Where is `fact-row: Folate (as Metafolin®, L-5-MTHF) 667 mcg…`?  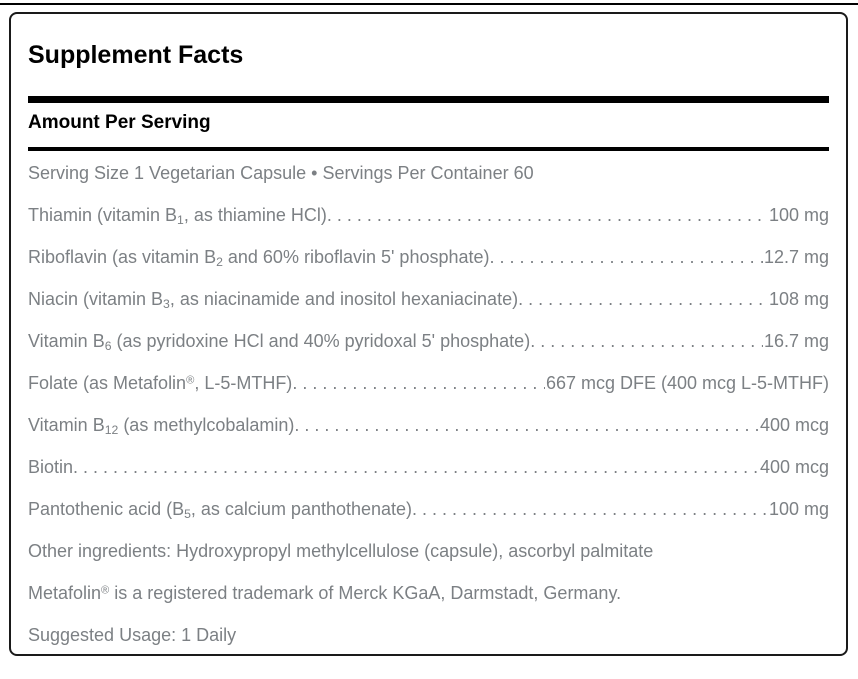
fact-row: Folate (as Metafolin®, L-5-MTHF) 667 mcg… is located at coordinates (428, 382).